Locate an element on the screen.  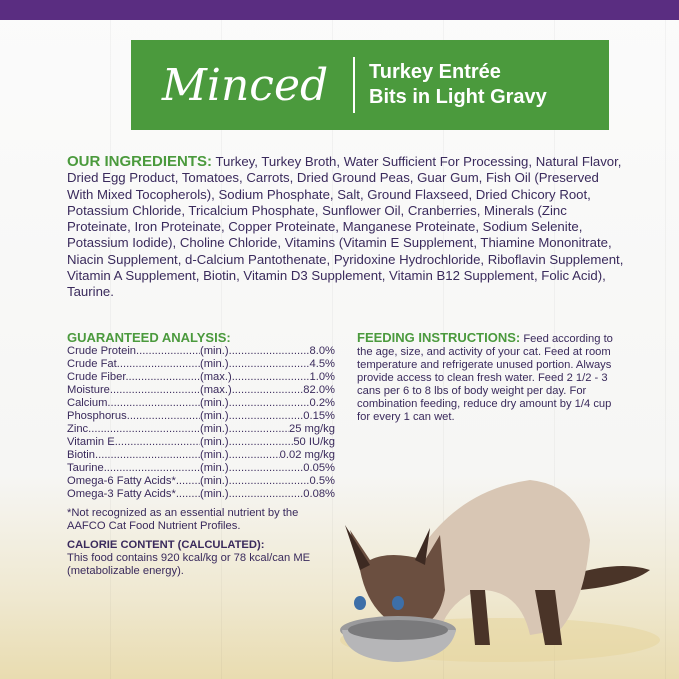
analysis-row: Phosphorus(min.)0.15% is located at coordinates (201, 416).